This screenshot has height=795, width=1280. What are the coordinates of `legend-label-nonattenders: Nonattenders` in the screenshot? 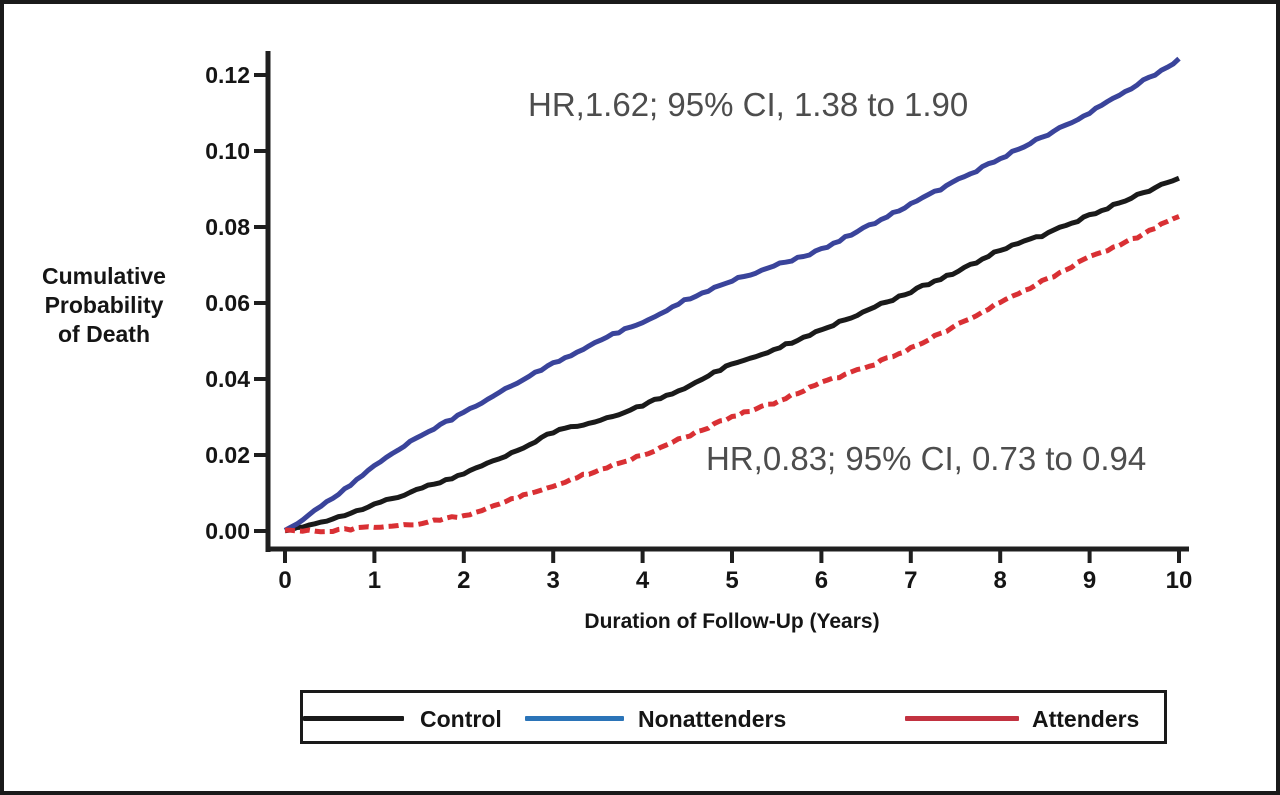 It's located at (712, 719).